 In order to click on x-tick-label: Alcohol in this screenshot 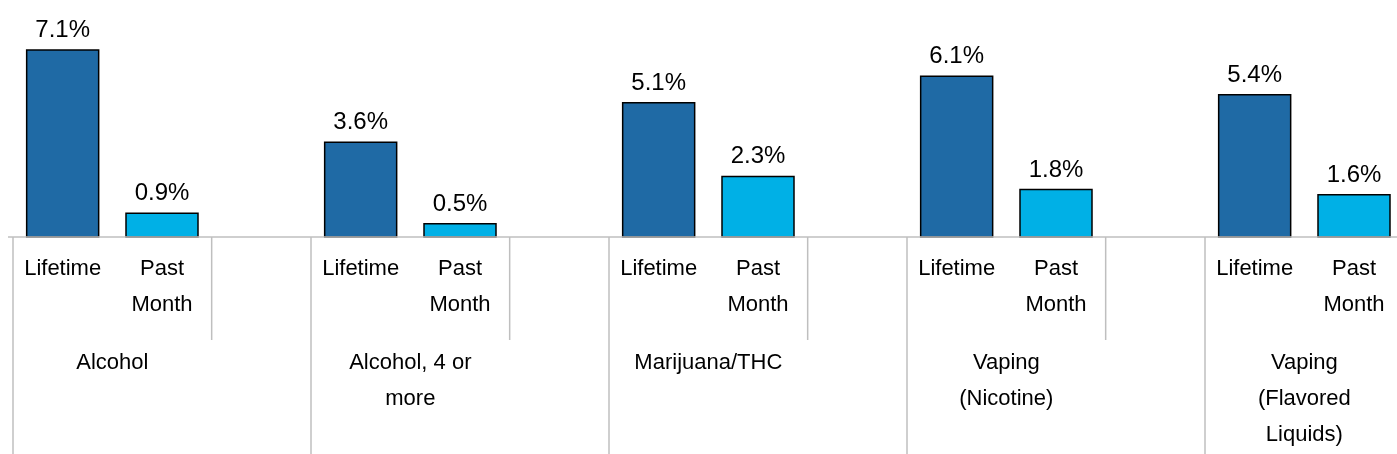, I will do `click(112, 361)`.